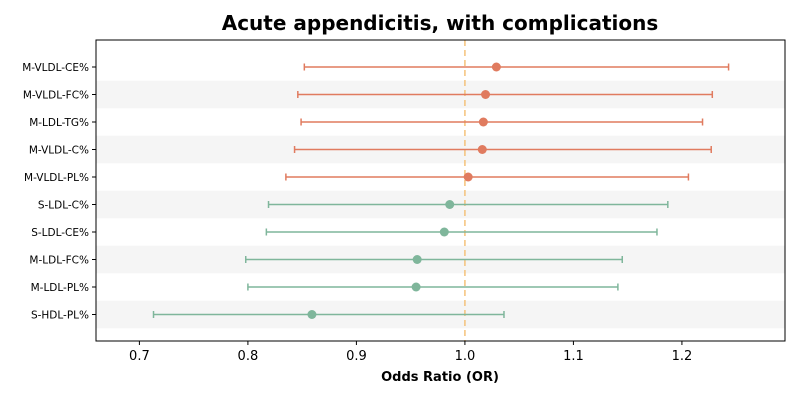 Image resolution: width=800 pixels, height=400 pixels. Describe the element at coordinates (56, 96) in the screenshot. I see `y-tick-label: M-VLDL-FC%` at that location.